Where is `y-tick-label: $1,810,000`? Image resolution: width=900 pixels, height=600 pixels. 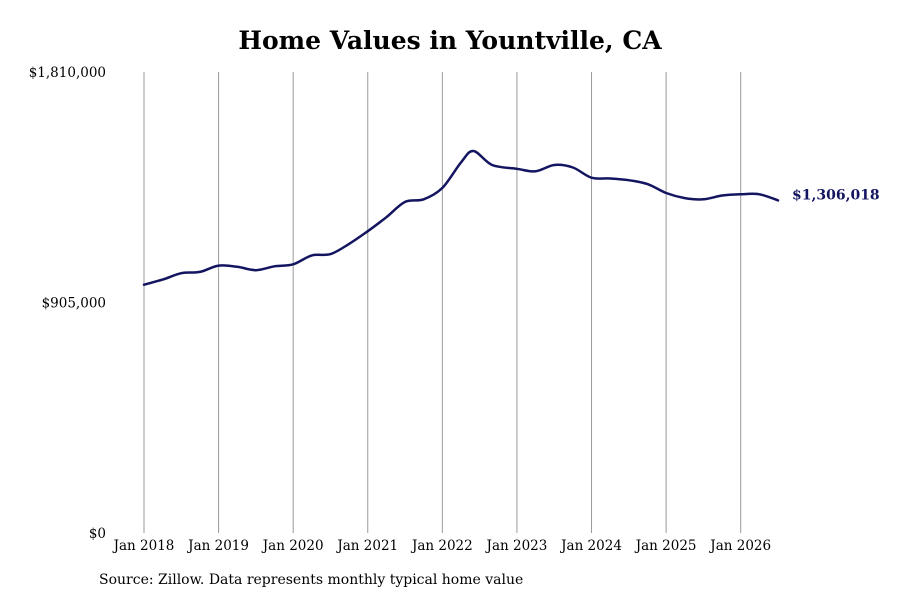 y-tick-label: $1,810,000 is located at coordinates (67, 73).